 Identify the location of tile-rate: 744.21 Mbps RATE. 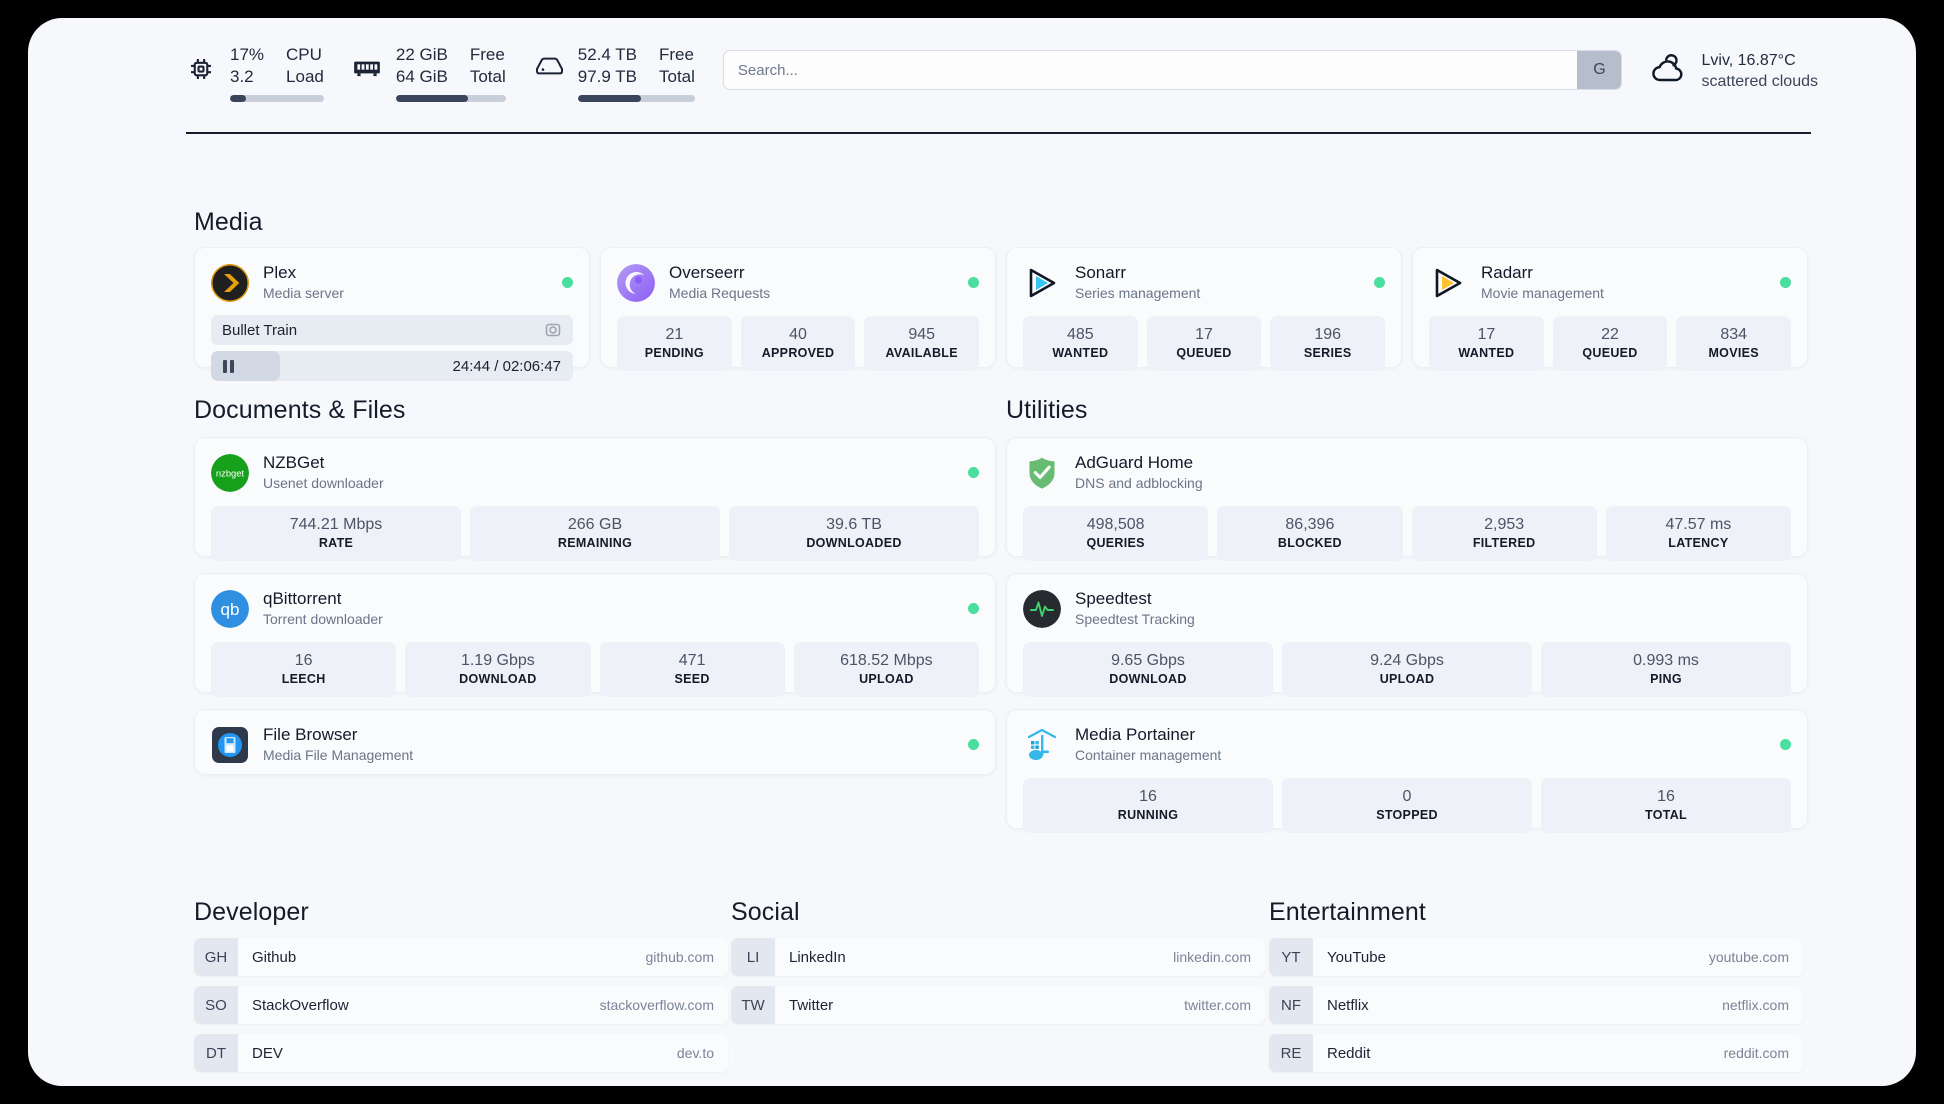
(336, 533).